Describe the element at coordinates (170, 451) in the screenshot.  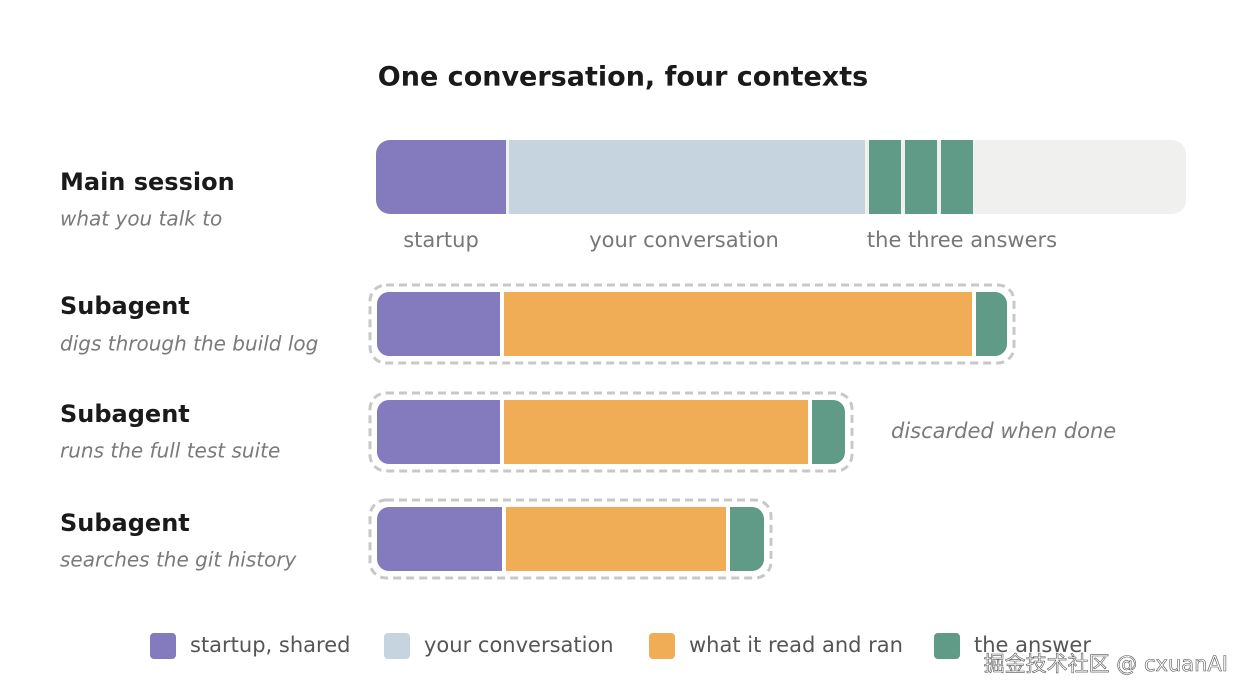
I see `row-description: runs the full test suite` at that location.